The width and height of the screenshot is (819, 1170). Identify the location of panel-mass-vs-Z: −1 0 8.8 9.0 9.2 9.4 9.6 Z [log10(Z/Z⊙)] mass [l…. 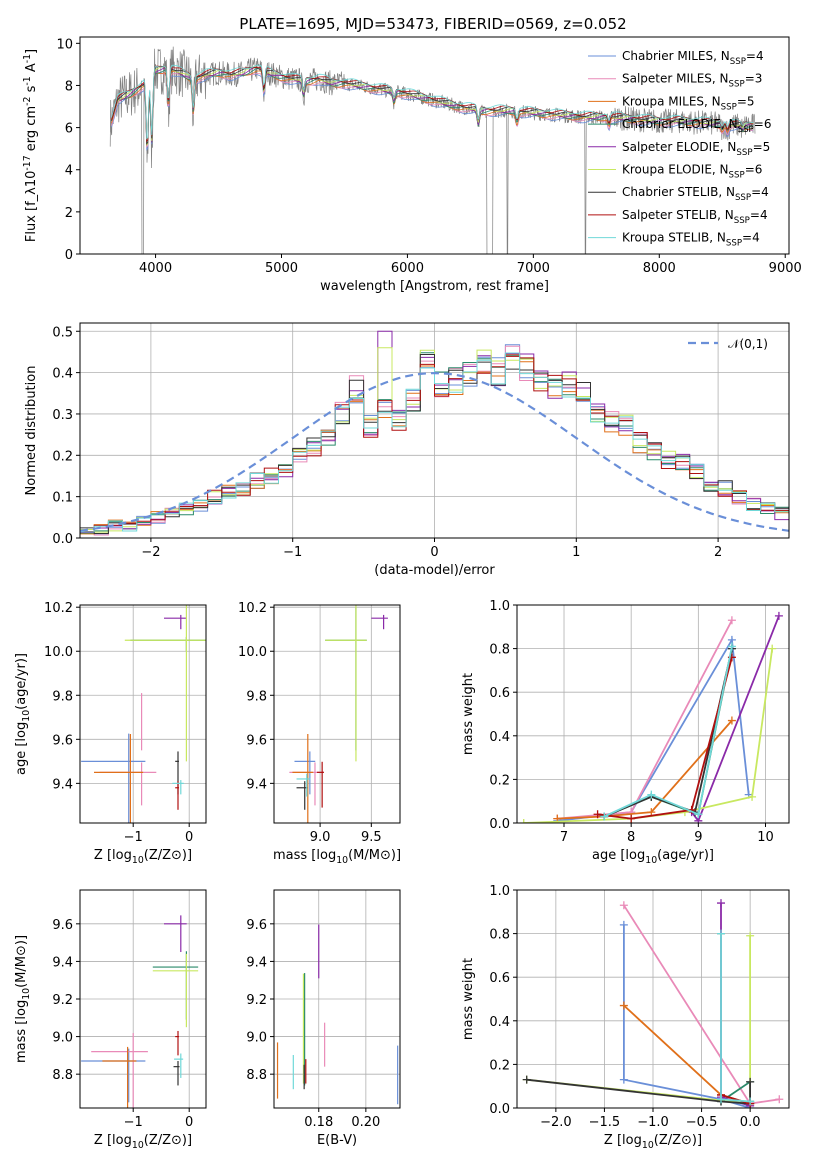
(110, 1020).